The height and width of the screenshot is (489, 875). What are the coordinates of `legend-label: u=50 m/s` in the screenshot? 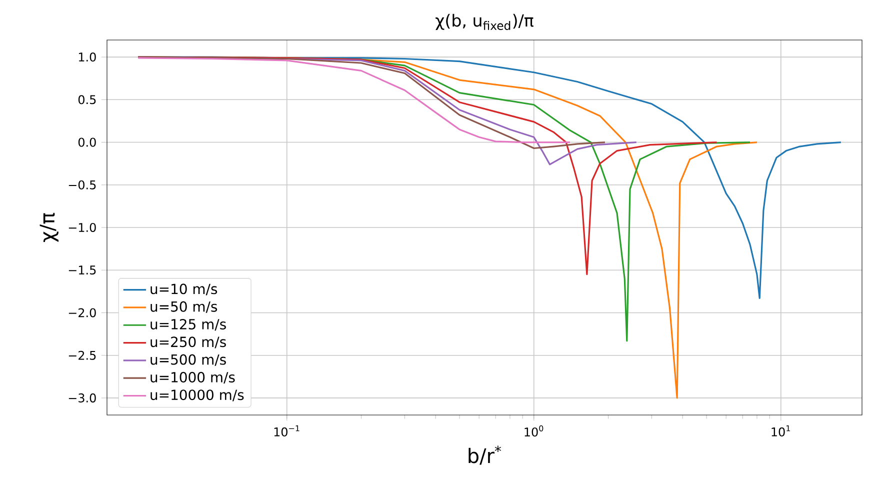 It's located at (184, 307).